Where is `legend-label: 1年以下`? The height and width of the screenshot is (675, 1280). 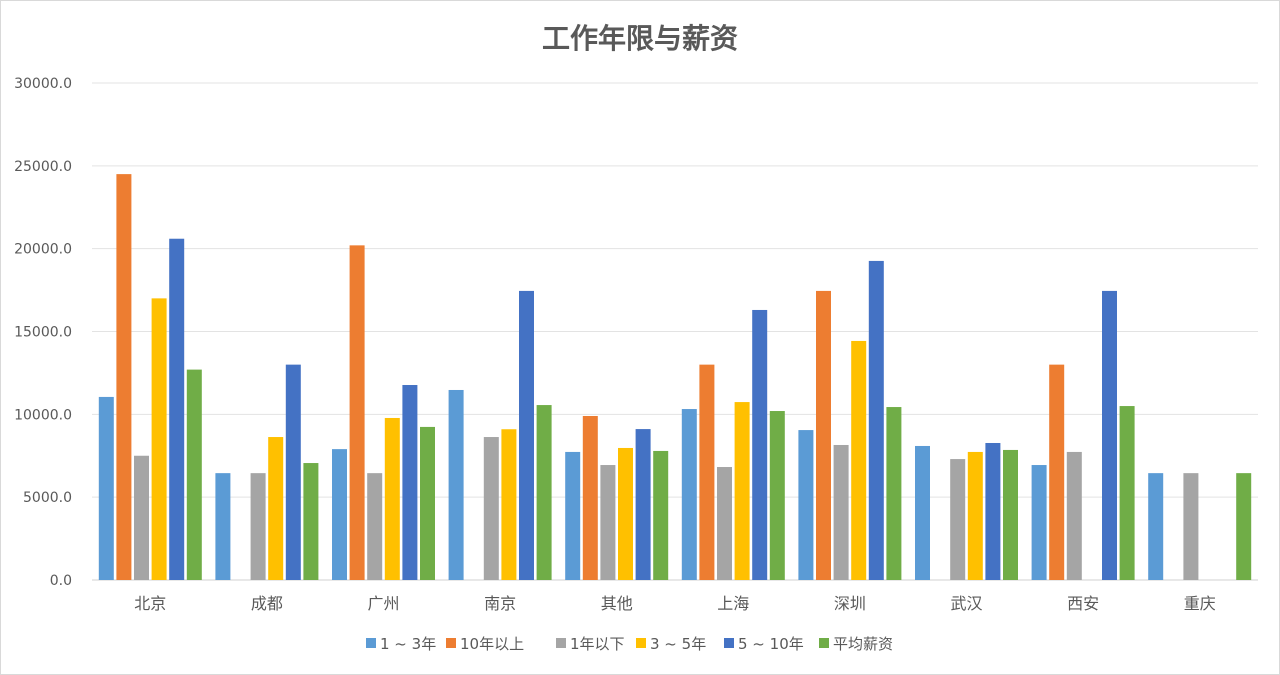
legend-label: 1年以下 is located at coordinates (597, 644).